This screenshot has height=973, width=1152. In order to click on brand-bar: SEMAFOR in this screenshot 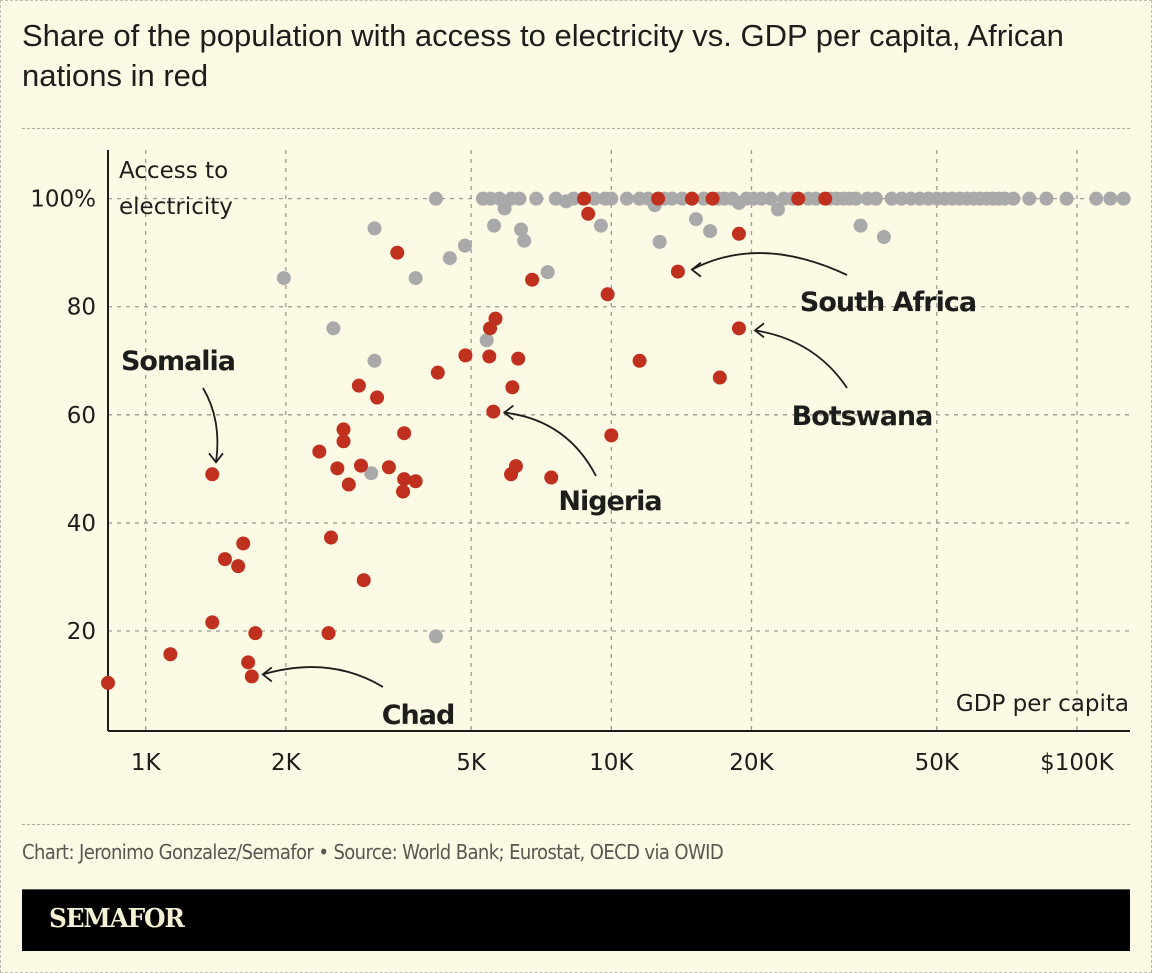, I will do `click(576, 920)`.